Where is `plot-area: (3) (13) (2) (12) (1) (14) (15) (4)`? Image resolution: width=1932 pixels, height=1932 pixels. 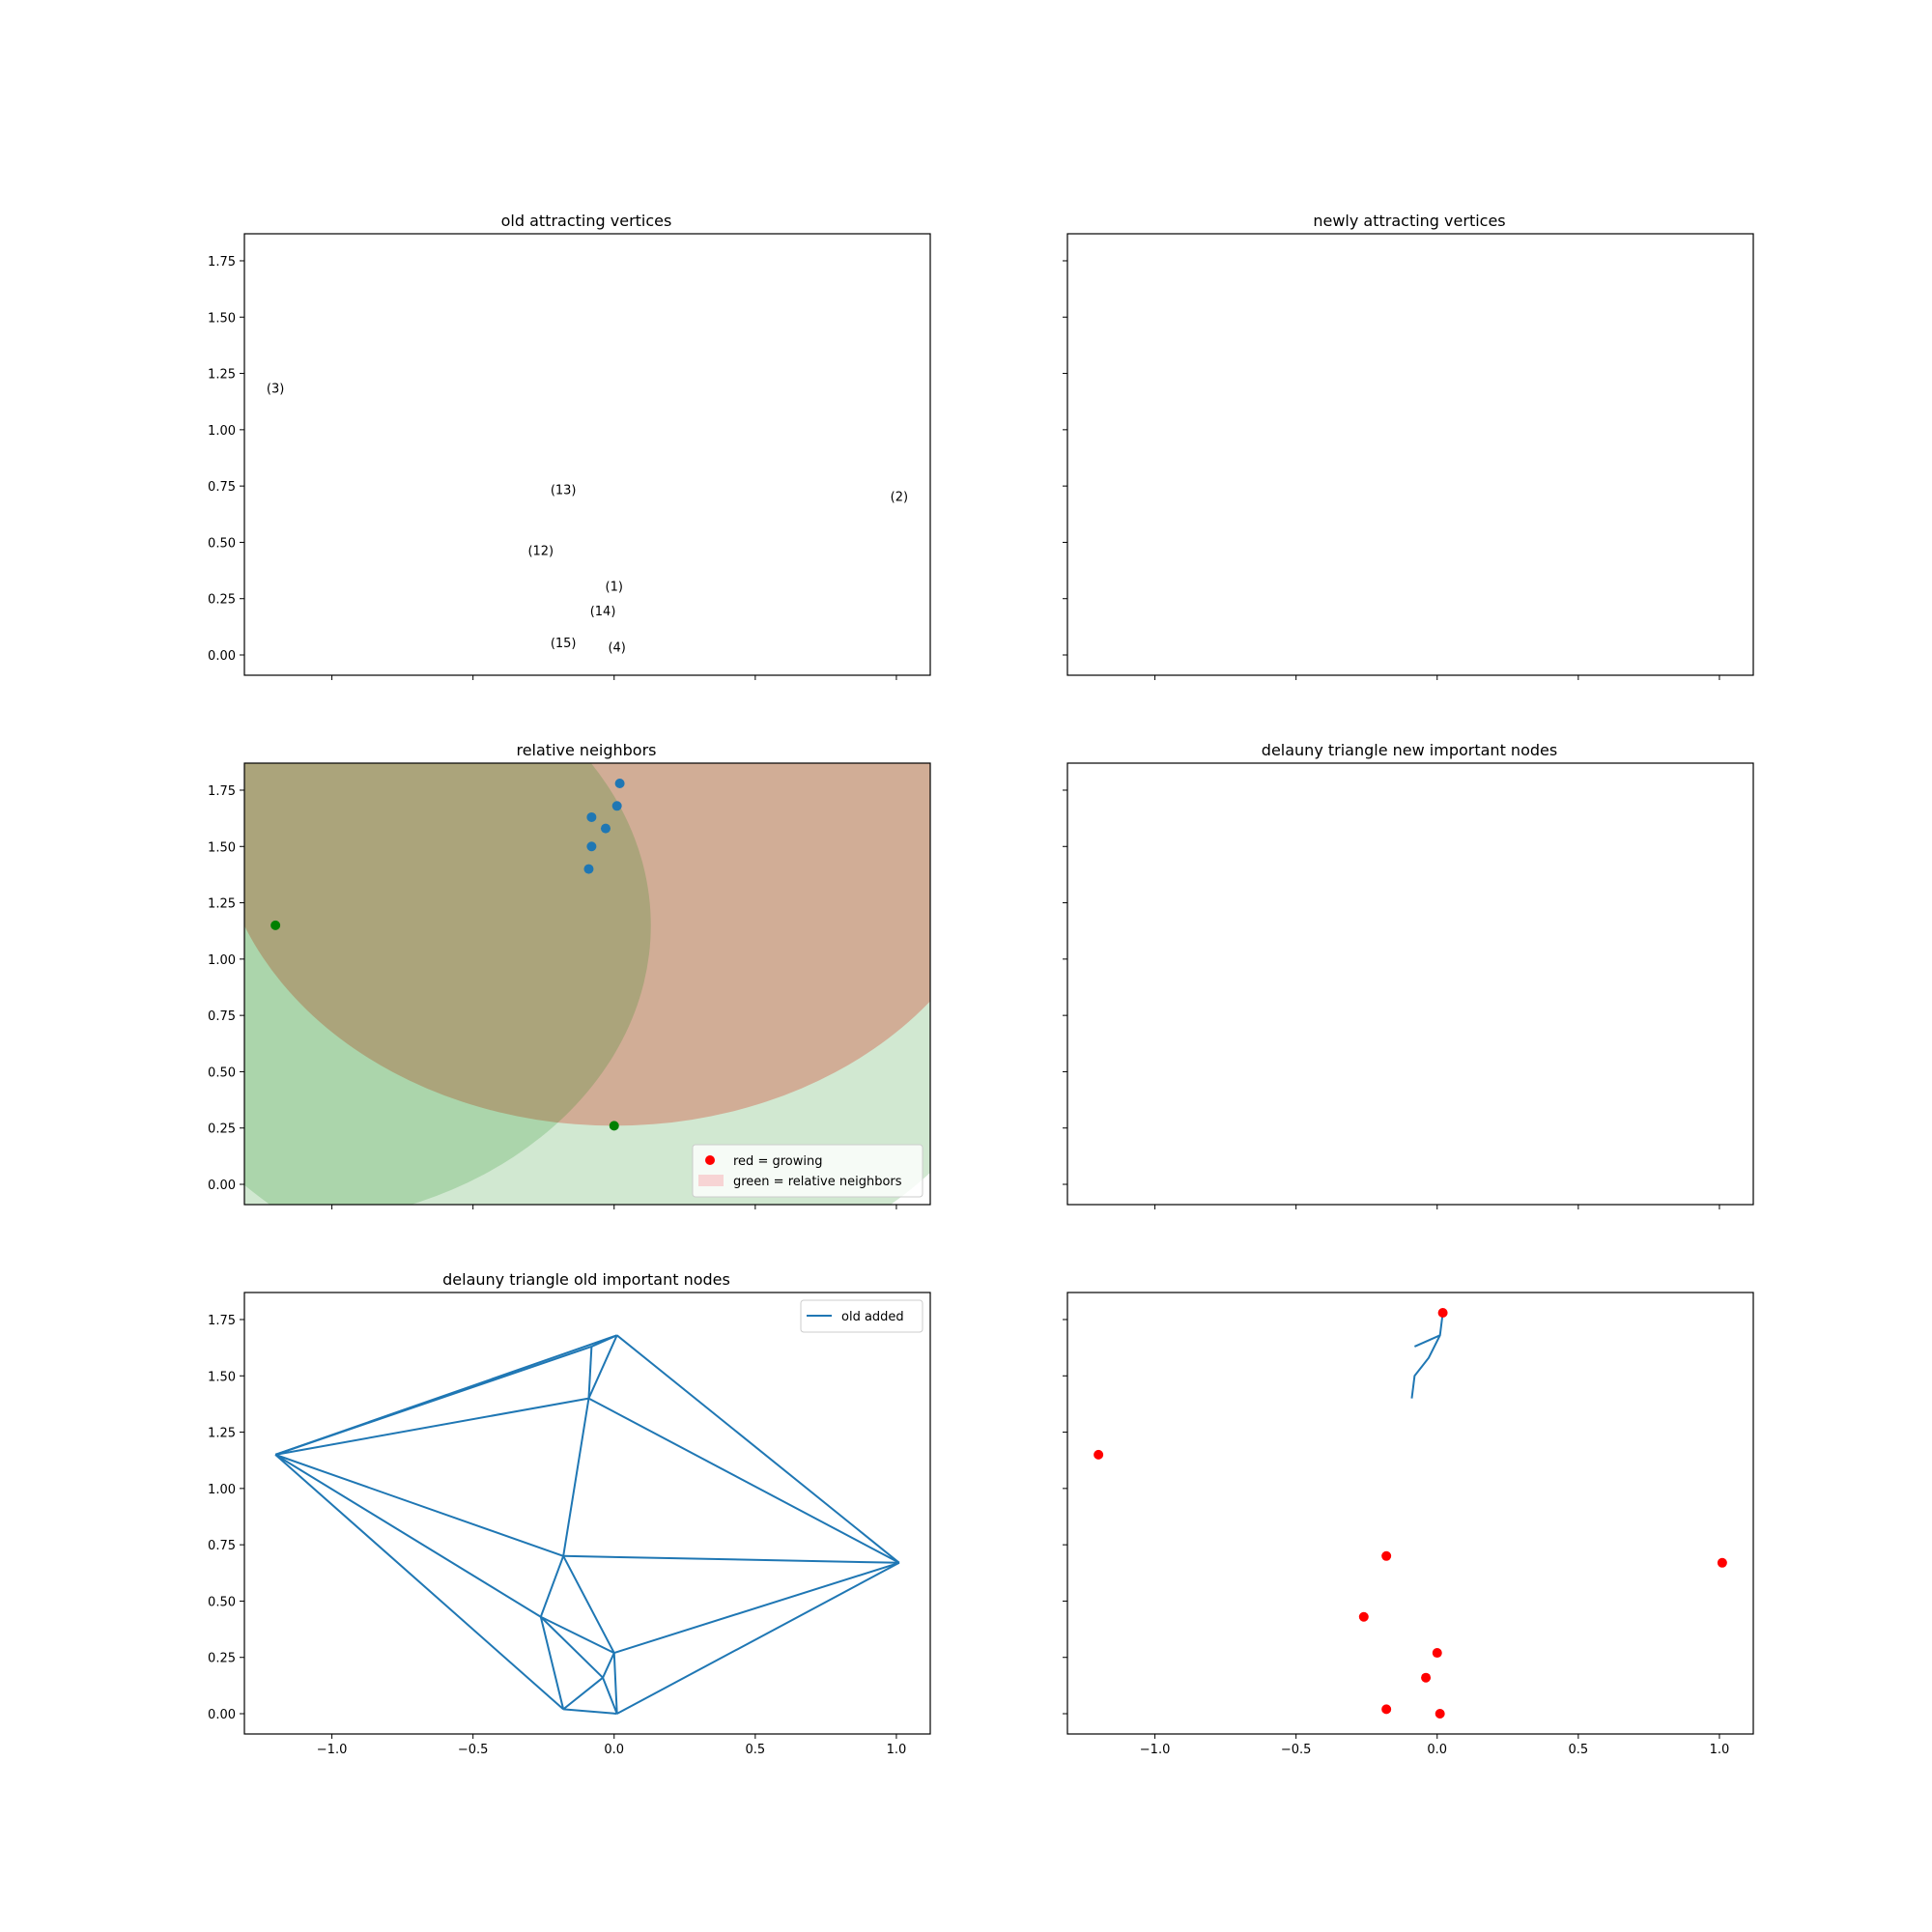 plot-area: (3) (13) (2) (12) (1) (14) (15) (4) is located at coordinates (587, 518).